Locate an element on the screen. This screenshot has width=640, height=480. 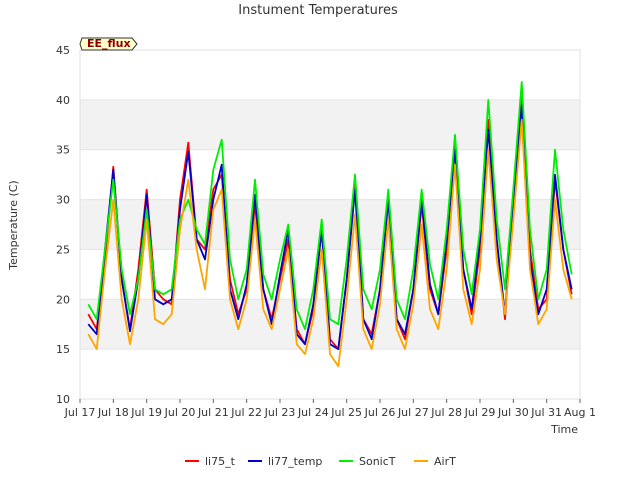
legend: li75_t li77_temp SonicT AirT is located at coordinates (320, 461).